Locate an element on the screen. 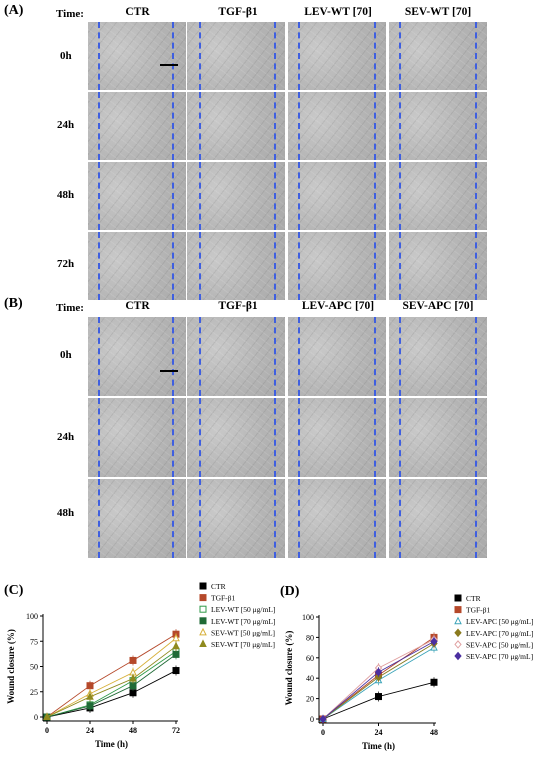 Image resolution: width=550 pixels, height=757 pixels. y-tick-label: 25 is located at coordinates (34, 692).